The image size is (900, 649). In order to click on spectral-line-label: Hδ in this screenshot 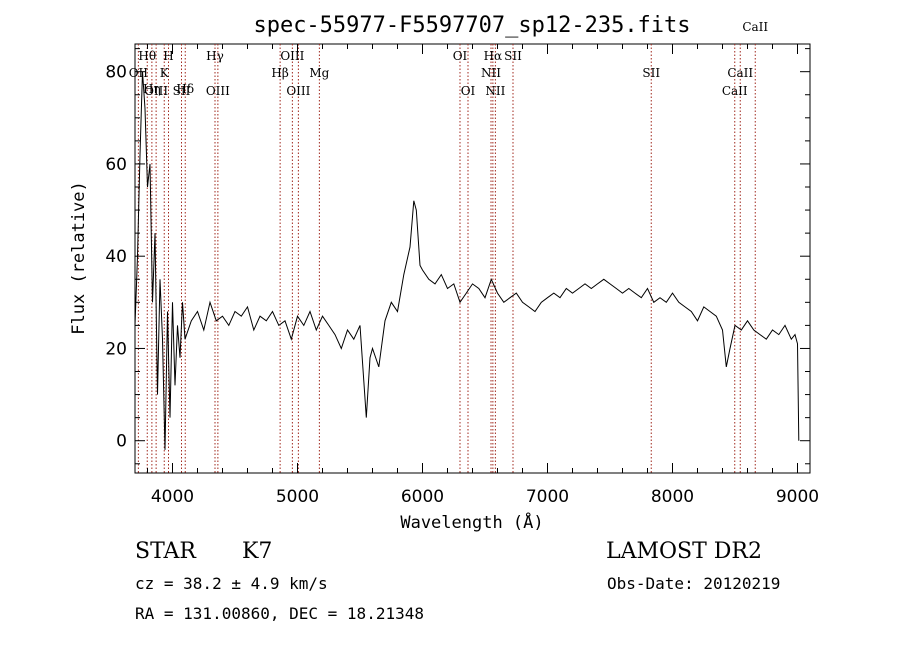, I will do `click(185, 89)`.